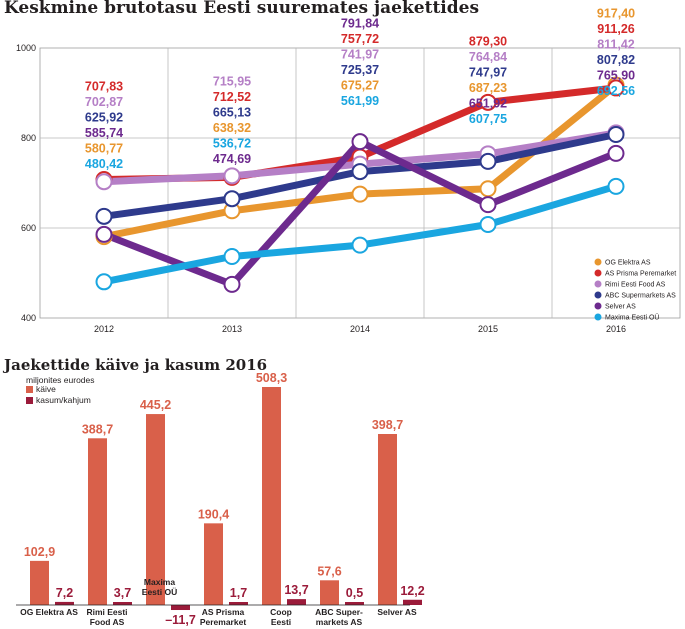 This screenshot has height=629, width=685. Describe the element at coordinates (339, 612) in the screenshot. I see `category-label: ABC Super-` at that location.